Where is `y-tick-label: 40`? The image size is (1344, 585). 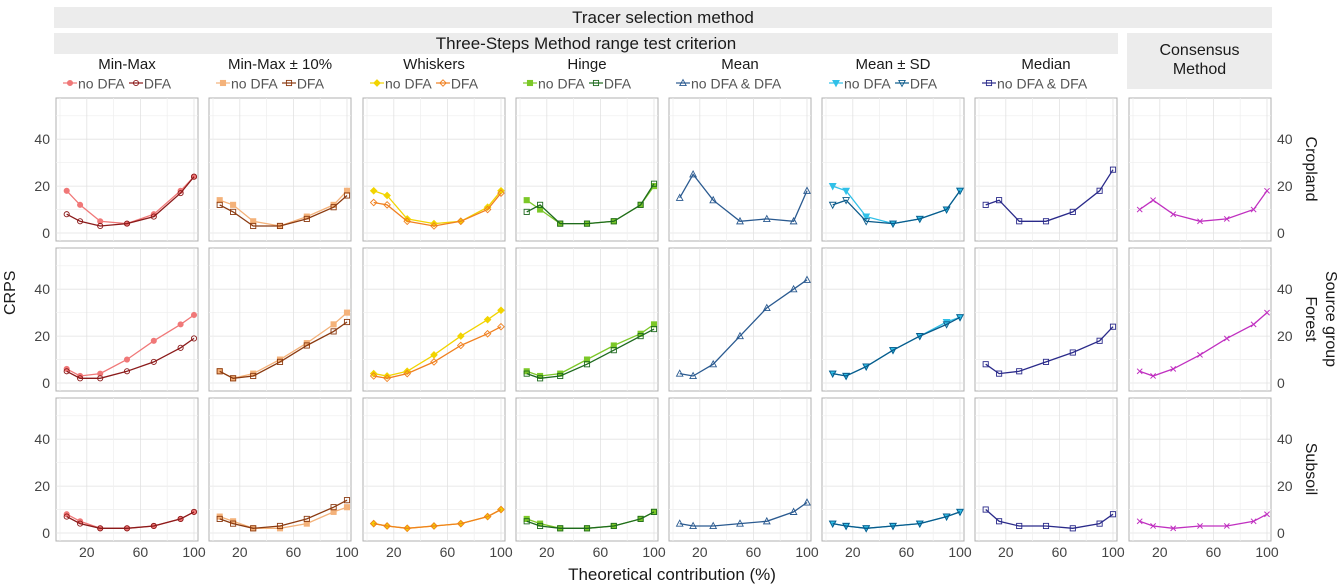
y-tick-label: 40 is located at coordinates (42, 289).